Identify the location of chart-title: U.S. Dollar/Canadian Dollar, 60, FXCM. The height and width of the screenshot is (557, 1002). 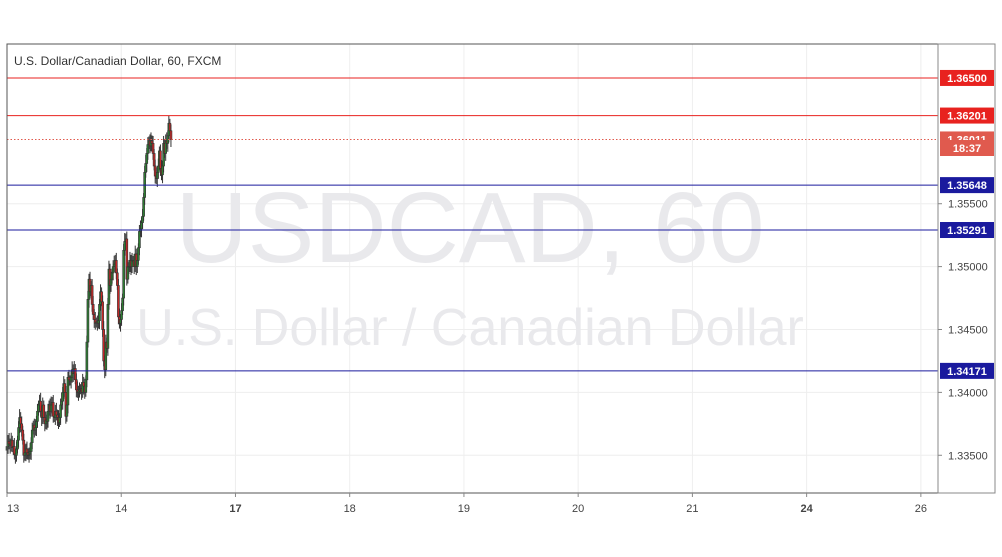
(117, 61).